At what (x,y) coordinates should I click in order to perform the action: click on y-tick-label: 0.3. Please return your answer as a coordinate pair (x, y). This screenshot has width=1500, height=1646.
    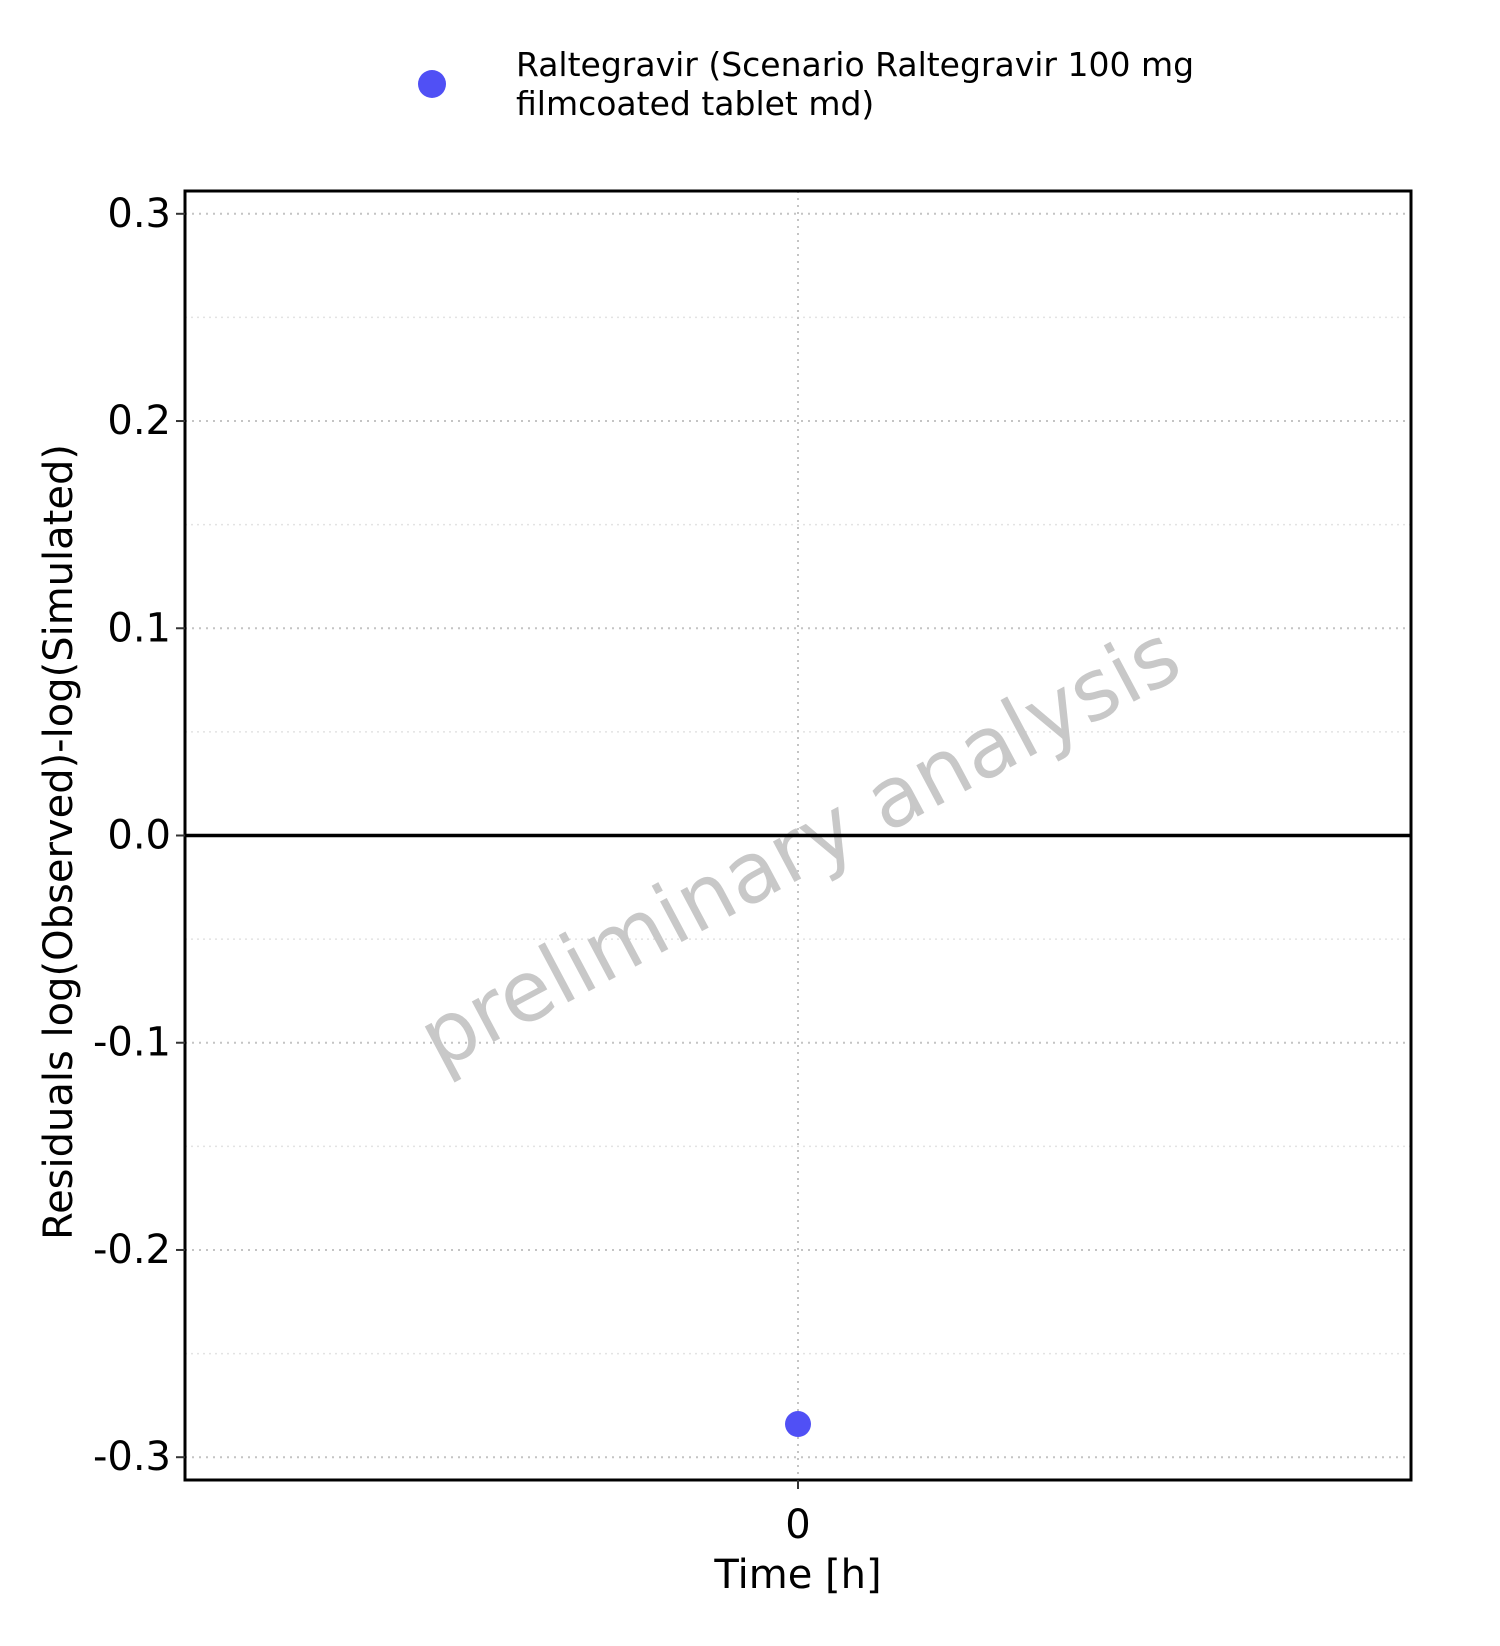
    Looking at the image, I should click on (139, 214).